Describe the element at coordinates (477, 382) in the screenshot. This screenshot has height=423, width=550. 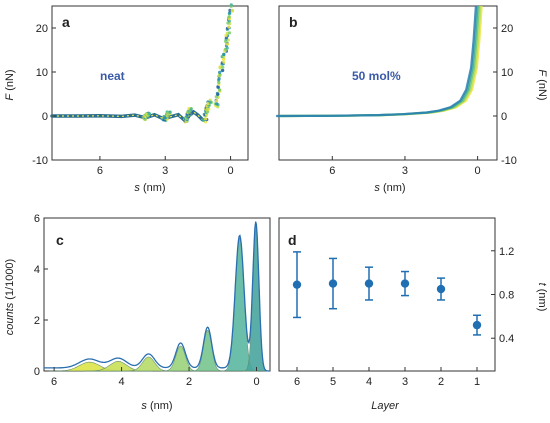
I see `panel-d-xtick-label: 1` at that location.